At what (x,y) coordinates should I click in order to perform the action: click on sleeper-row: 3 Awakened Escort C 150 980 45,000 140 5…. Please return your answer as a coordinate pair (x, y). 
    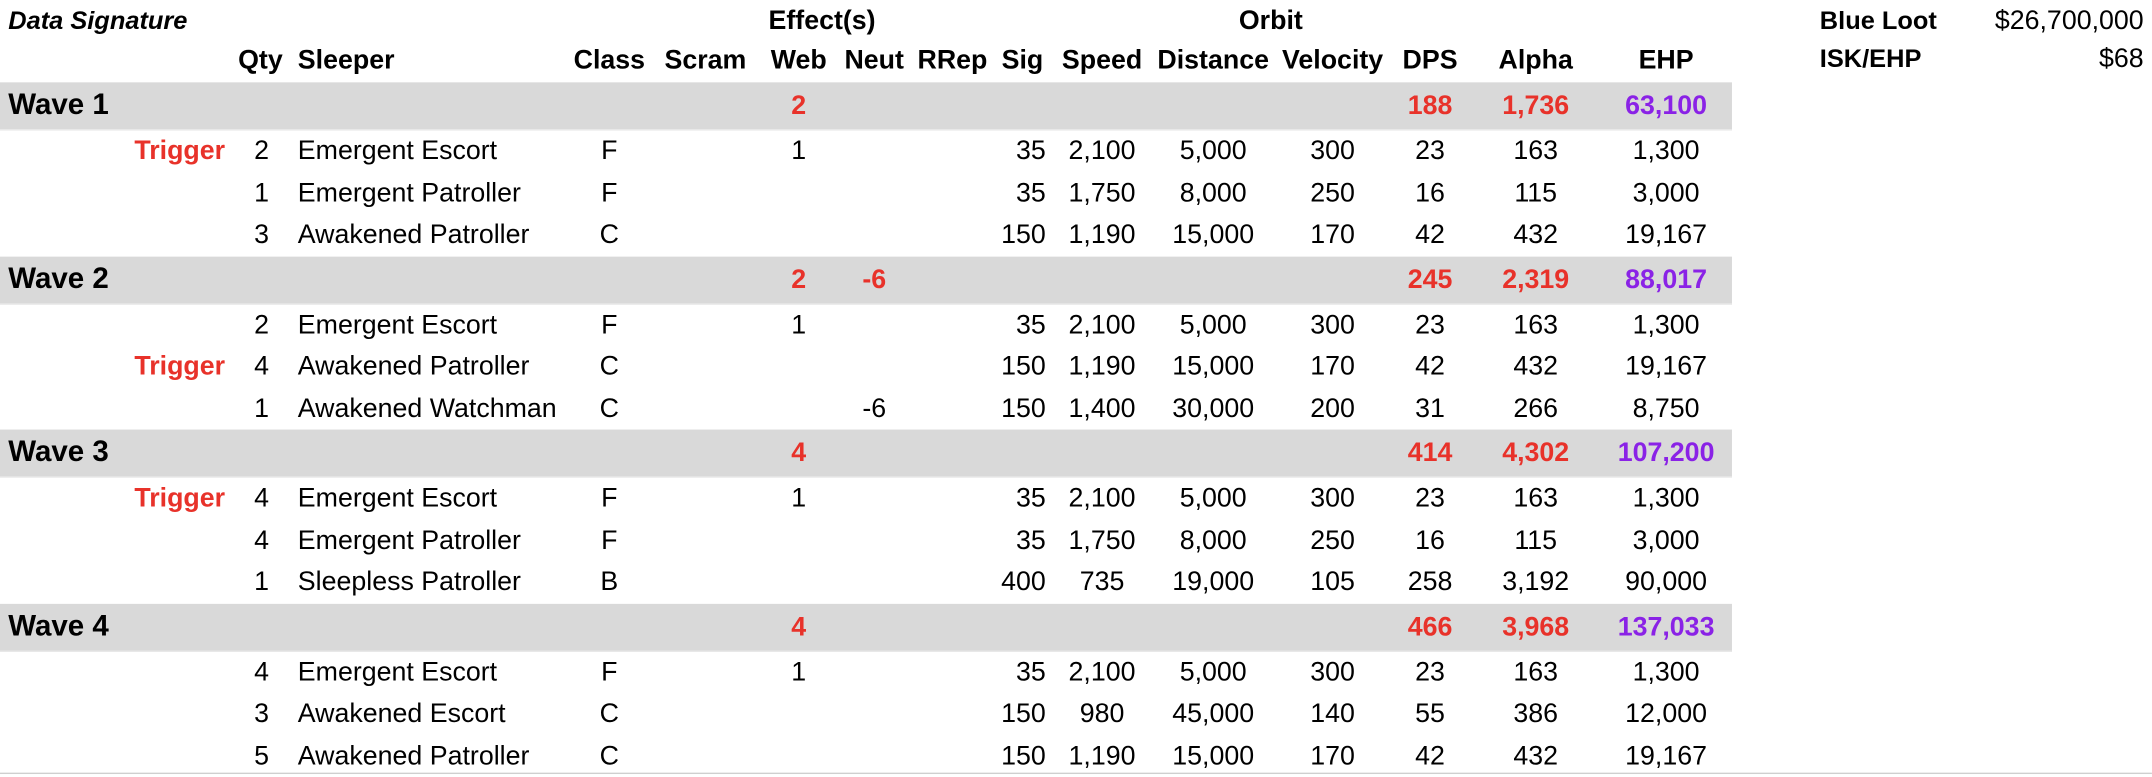
    Looking at the image, I should click on (866, 714).